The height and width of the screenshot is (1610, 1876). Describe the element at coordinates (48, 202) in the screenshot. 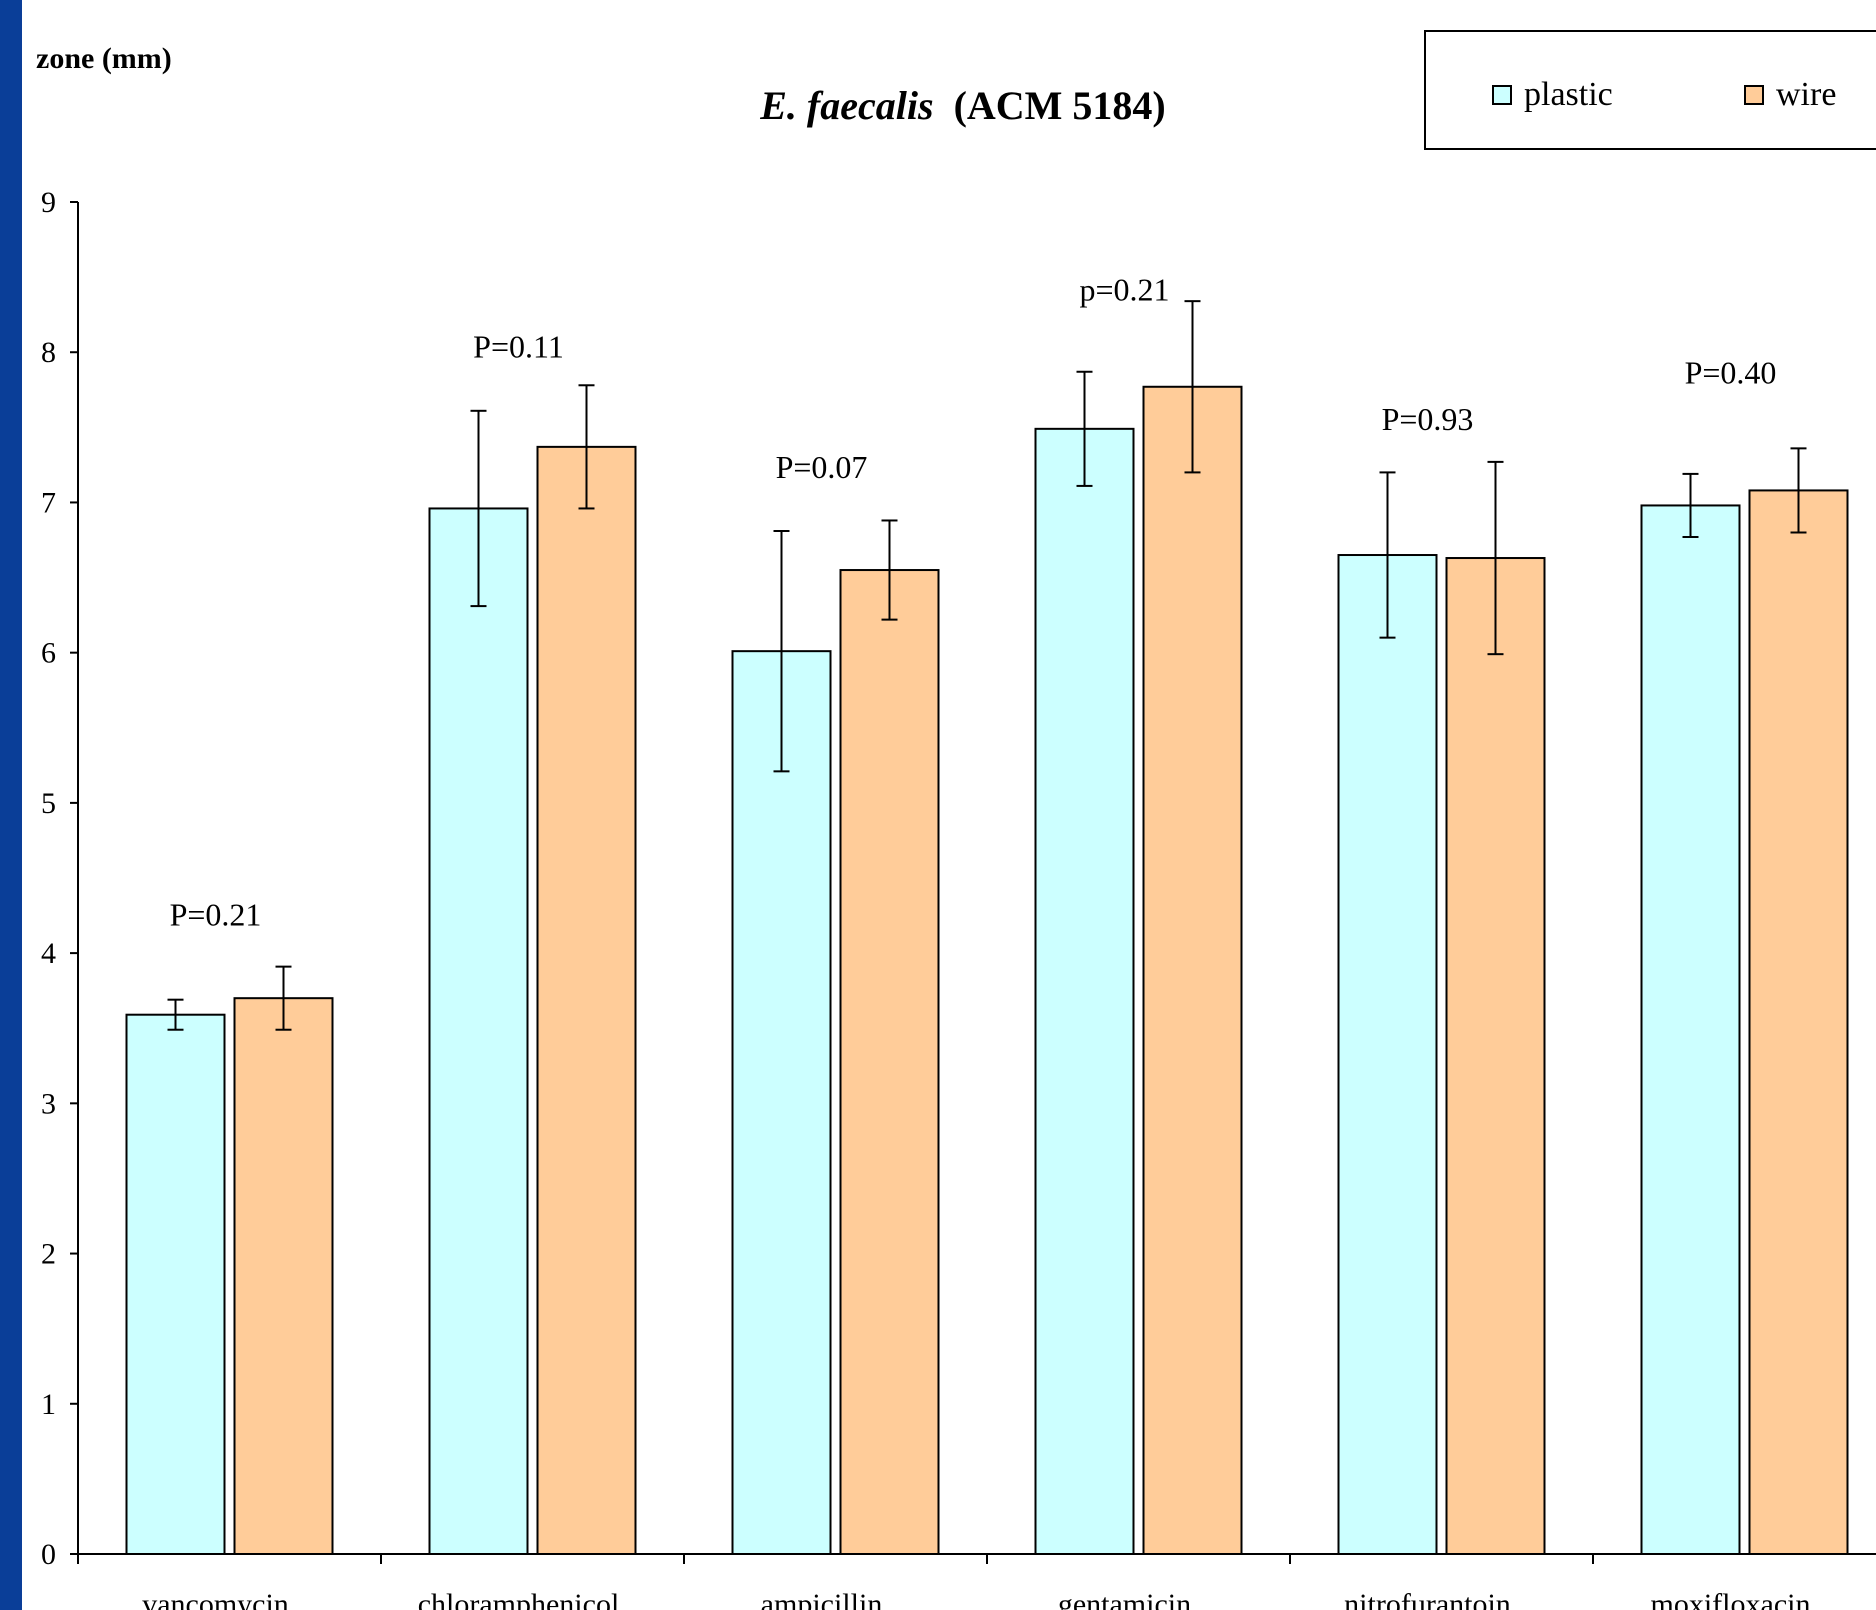

I see `y-tick-label-9: 9` at that location.